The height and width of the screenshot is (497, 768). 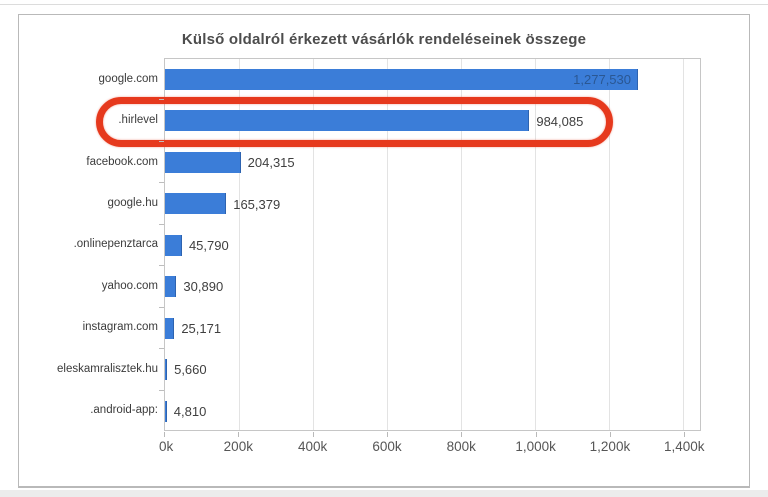 I want to click on bar-row: 984,085, so click(x=432, y=120).